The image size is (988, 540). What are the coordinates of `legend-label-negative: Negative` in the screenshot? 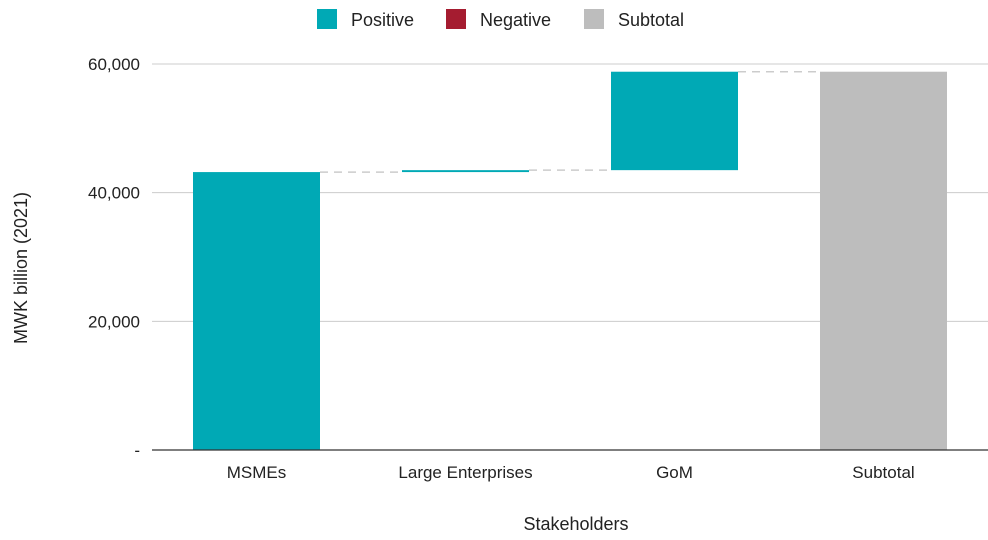 It's located at (515, 20).